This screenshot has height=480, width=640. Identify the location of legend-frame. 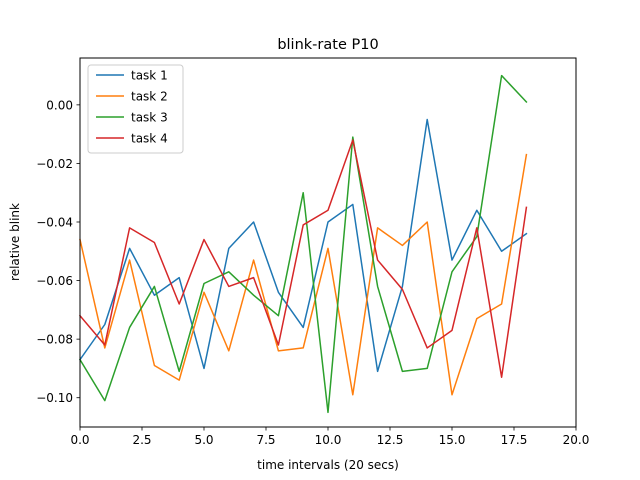
(135, 109).